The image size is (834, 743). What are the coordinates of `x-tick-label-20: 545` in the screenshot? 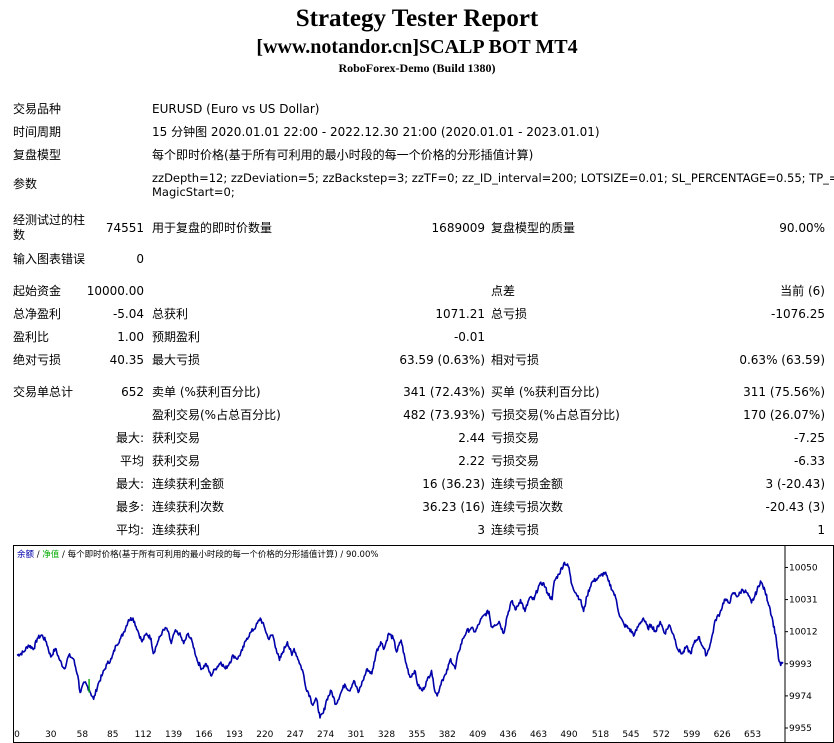 It's located at (630, 735).